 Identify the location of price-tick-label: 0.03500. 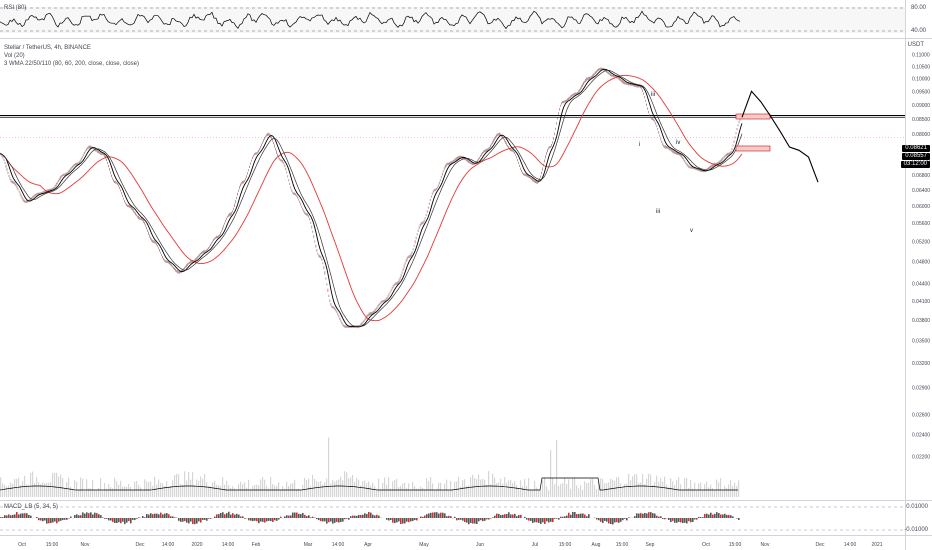
(921, 342).